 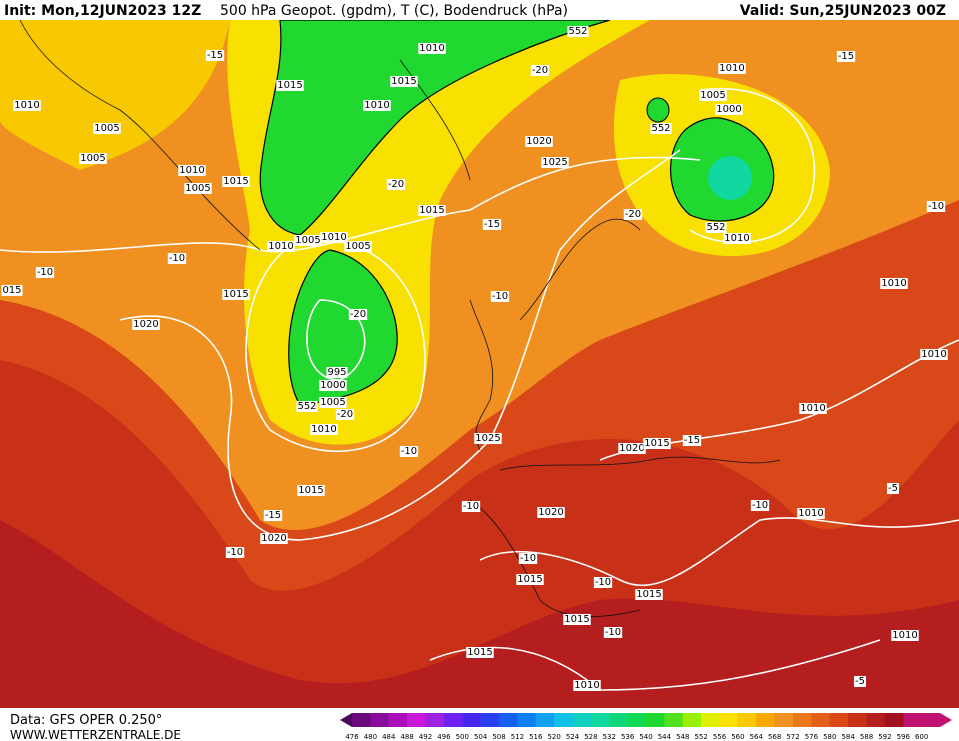 What do you see at coordinates (609, 737) in the screenshot?
I see `colorbar-label: 532` at bounding box center [609, 737].